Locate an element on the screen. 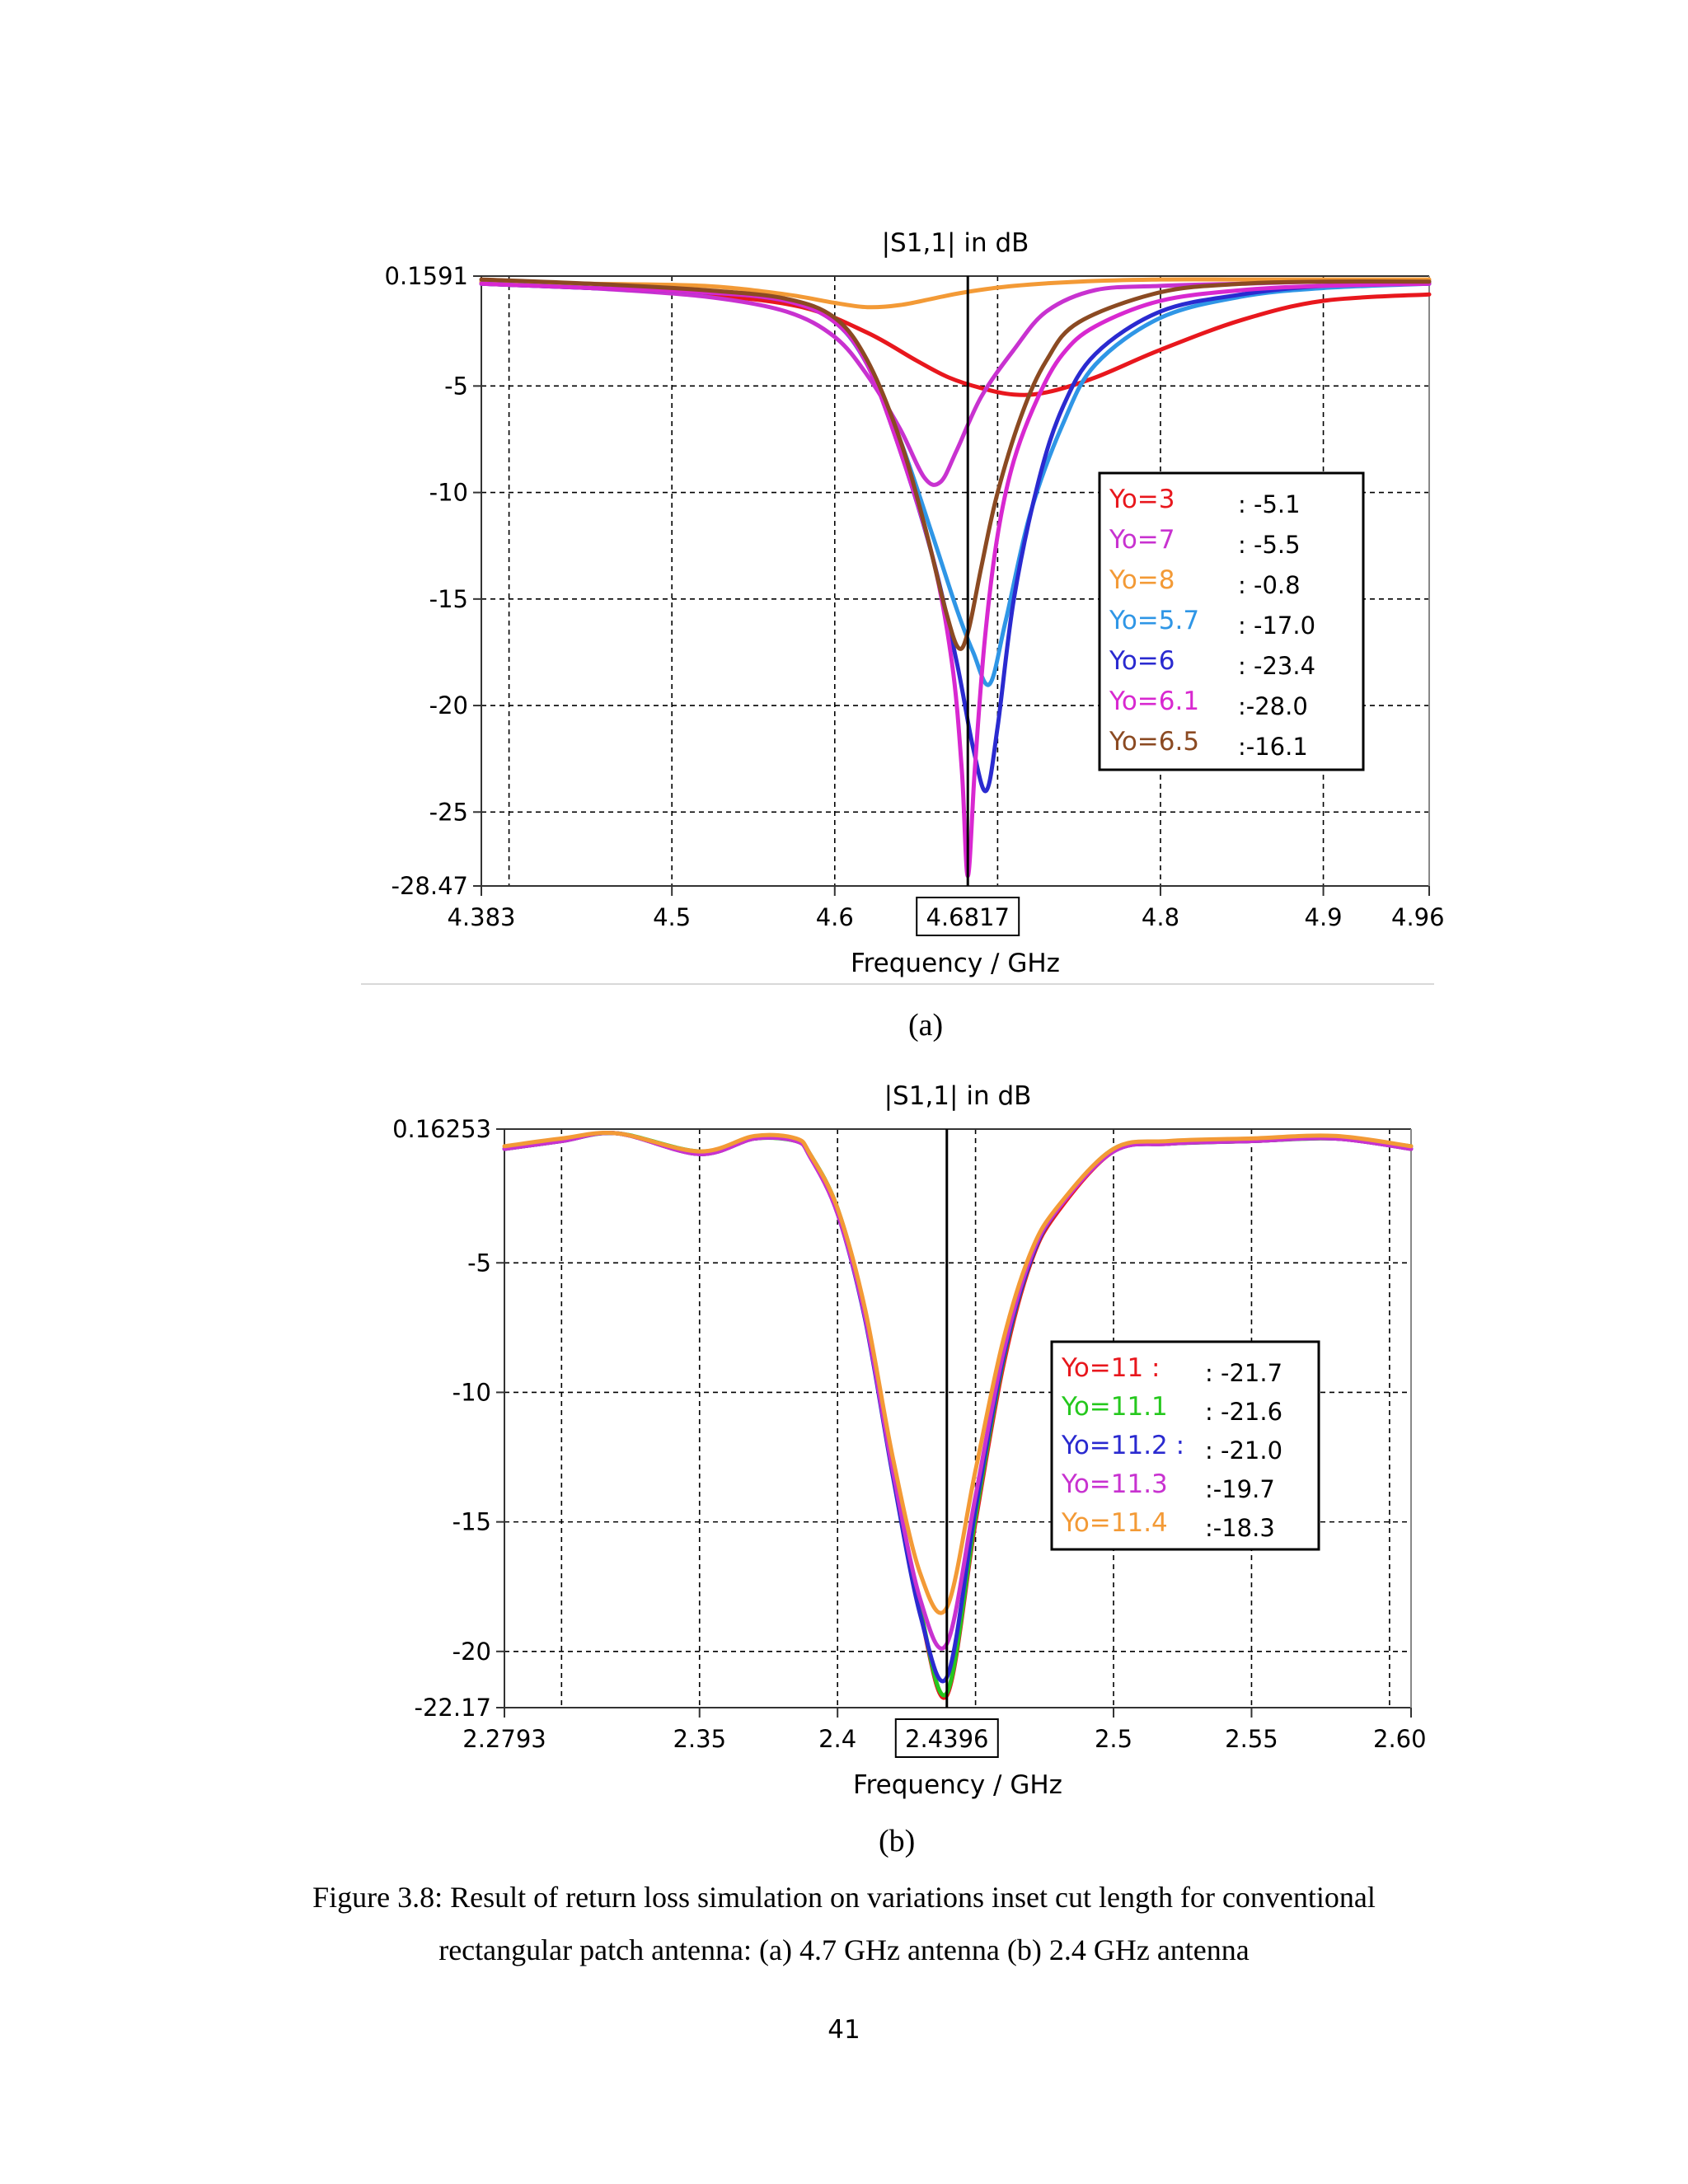 The width and height of the screenshot is (1688, 2184). chart-a-legend-value-2: : -5.5 is located at coordinates (1270, 545).